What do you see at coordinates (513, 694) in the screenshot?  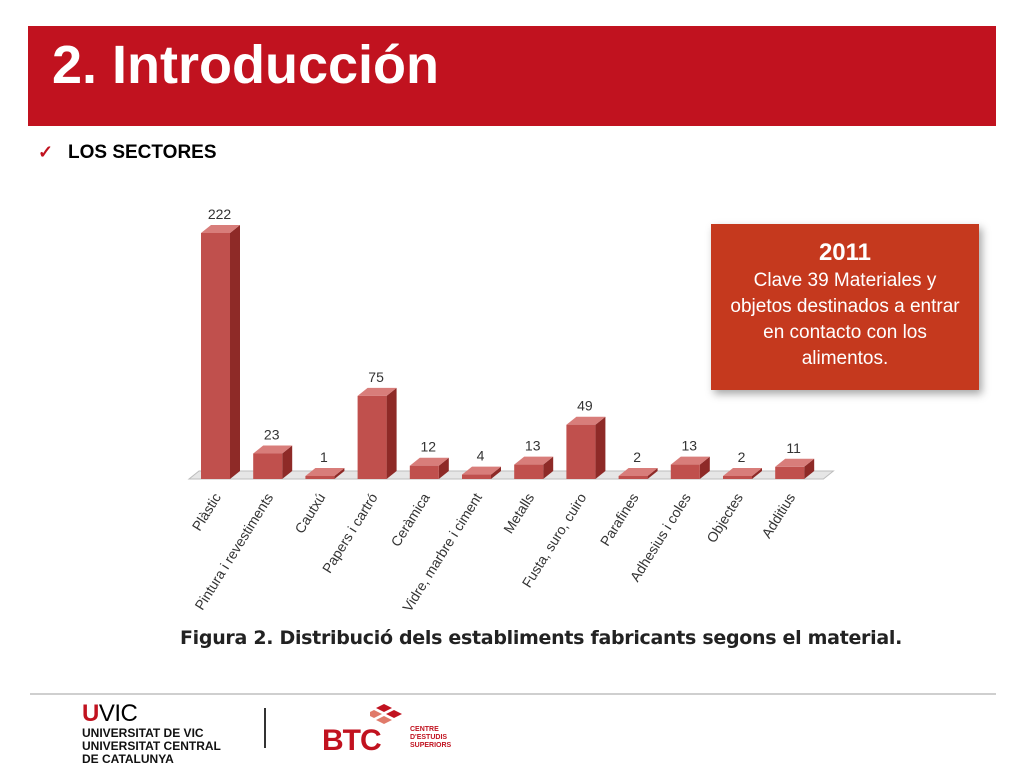 I see `footer-divider-line` at bounding box center [513, 694].